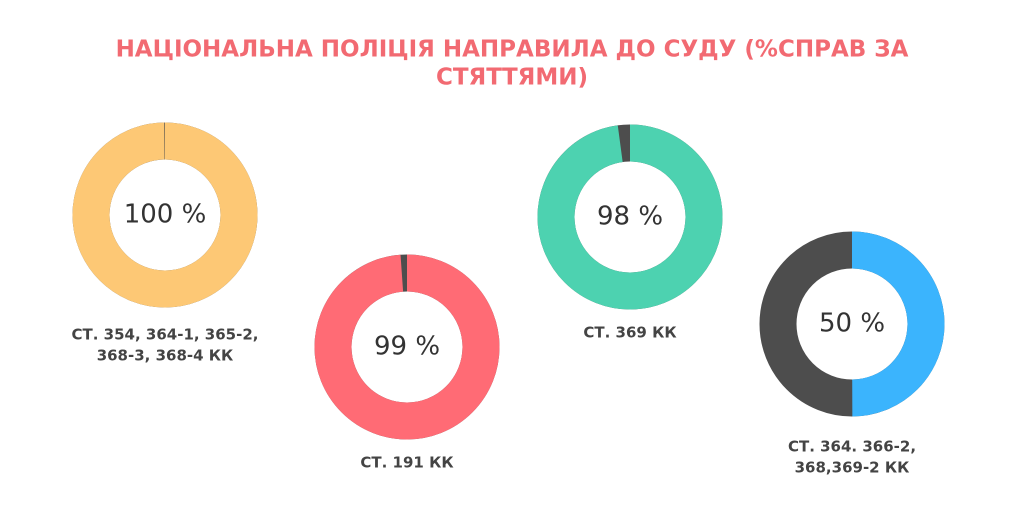 The image size is (1024, 512). What do you see at coordinates (407, 463) in the screenshot?
I see `category-label: СТ. 191 КК` at bounding box center [407, 463].